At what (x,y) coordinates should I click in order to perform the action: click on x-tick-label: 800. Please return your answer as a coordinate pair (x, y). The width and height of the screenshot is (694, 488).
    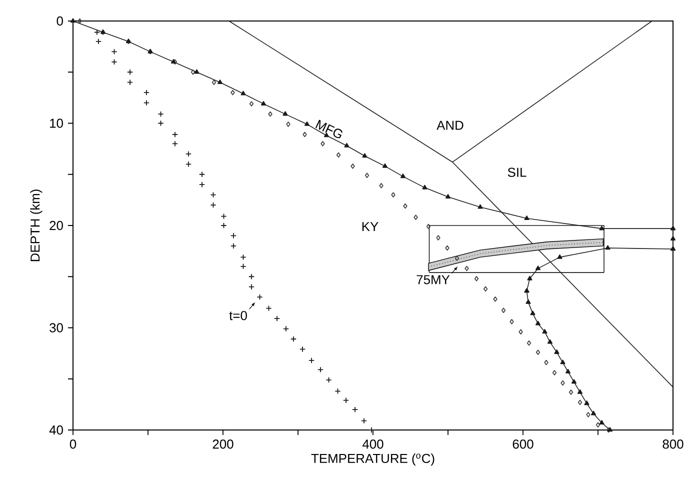
    Looking at the image, I should click on (673, 444).